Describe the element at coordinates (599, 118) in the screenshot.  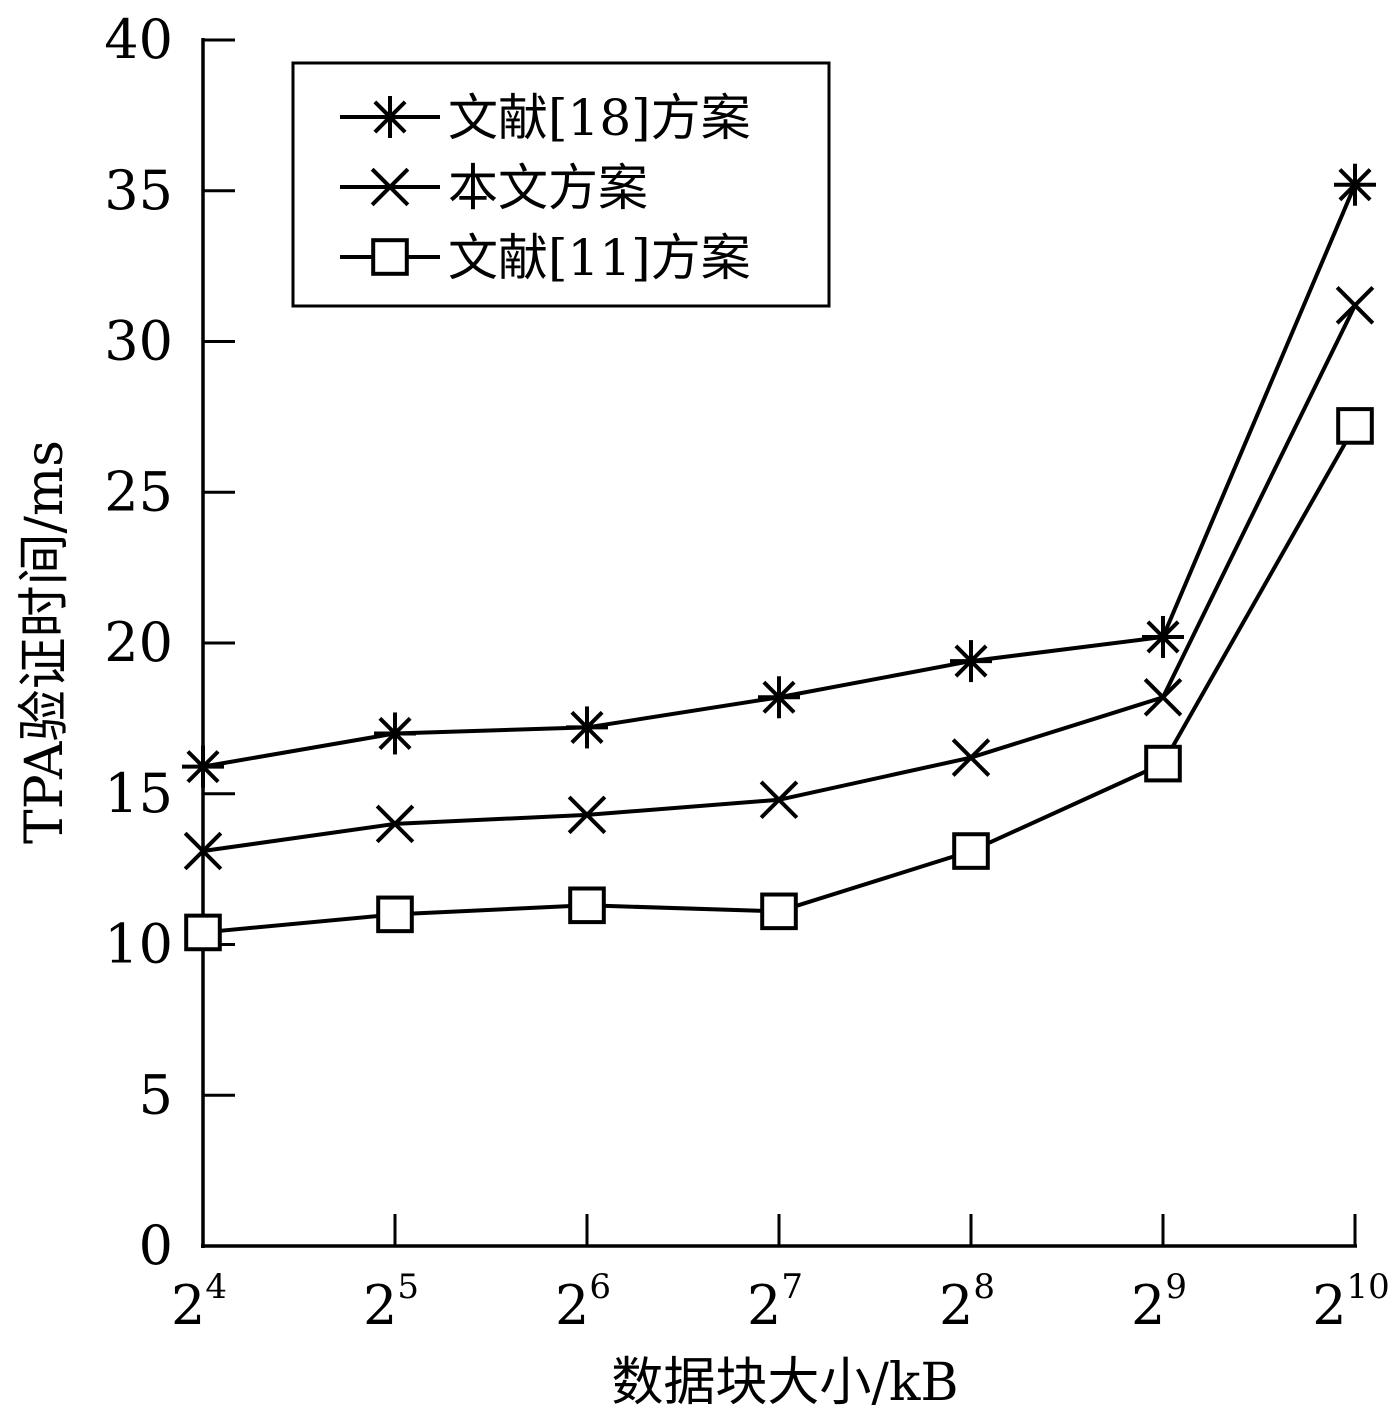
I see `legend-label: 文献[18]方案` at that location.